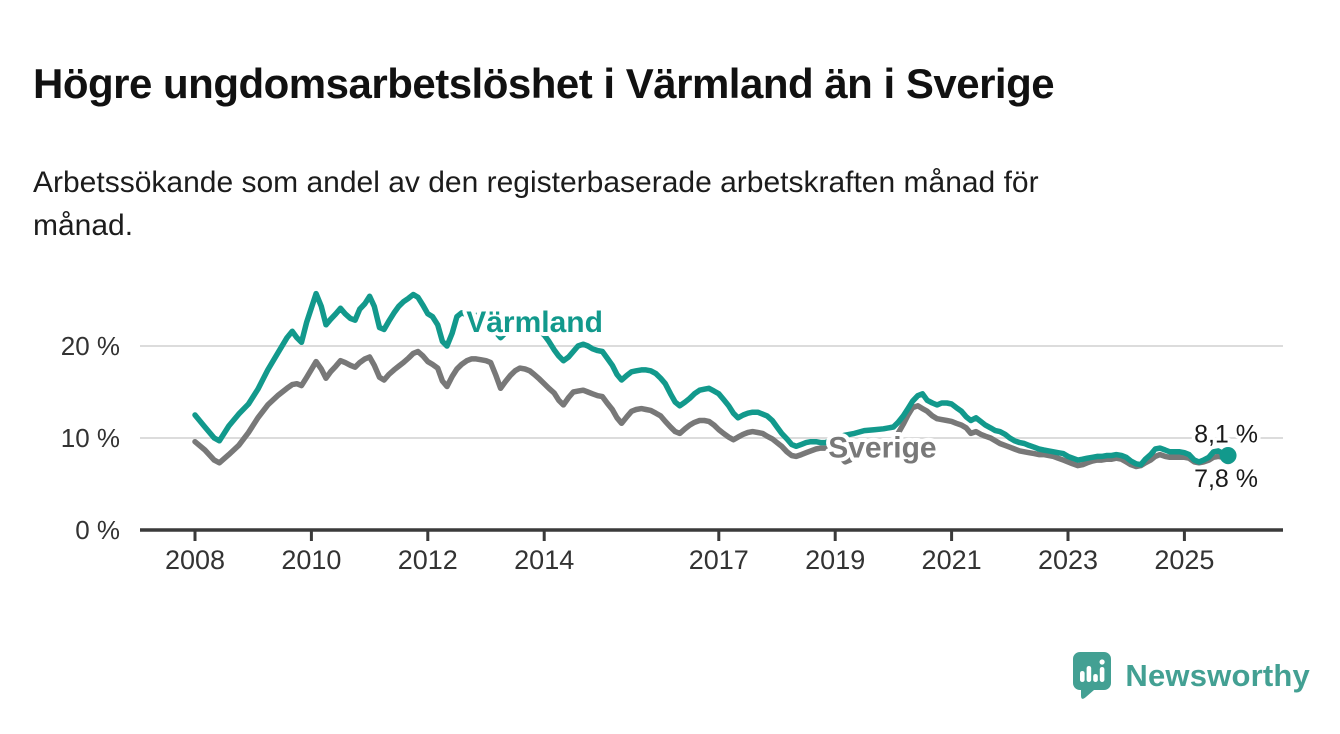 Image resolution: width=1340 pixels, height=734 pixels. Describe the element at coordinates (428, 560) in the screenshot. I see `x-tick-label: 2012` at that location.